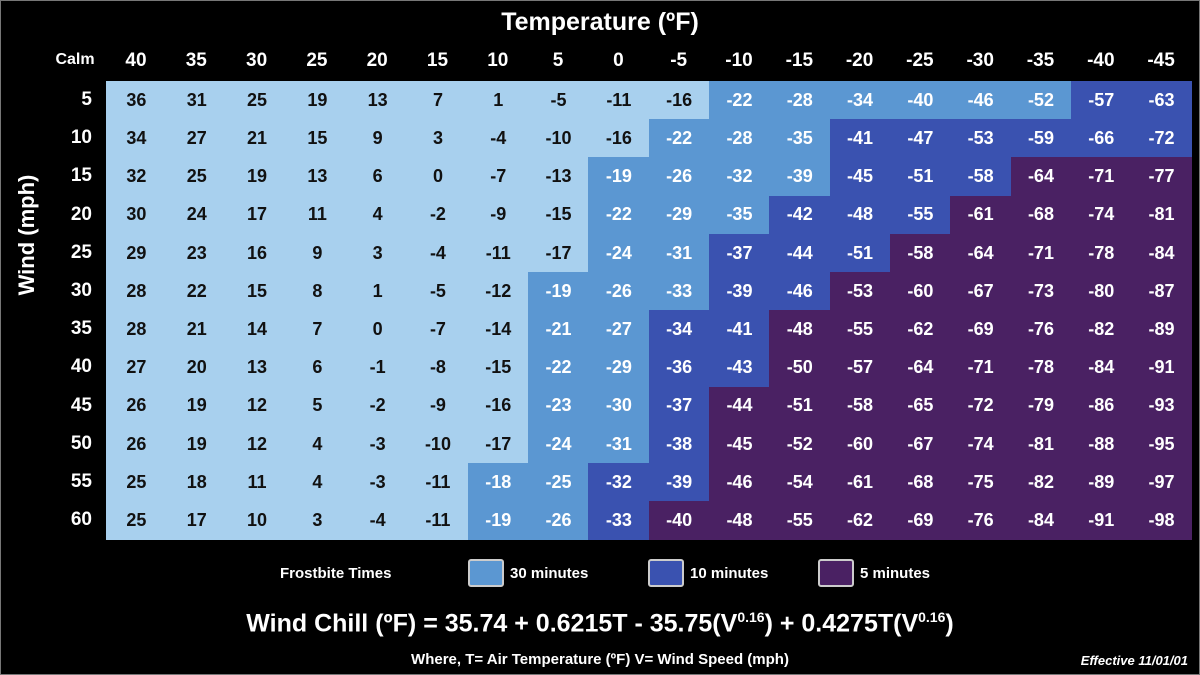 This screenshot has height=675, width=1200. What do you see at coordinates (317, 253) in the screenshot?
I see `table-cell: 9` at bounding box center [317, 253].